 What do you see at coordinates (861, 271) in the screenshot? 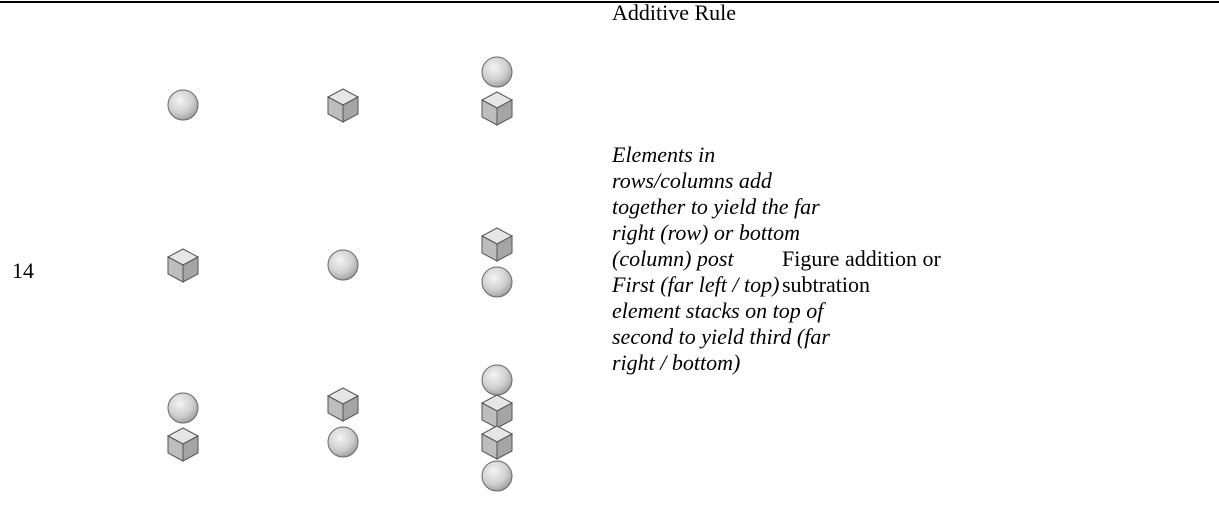
I see `category: Figure addition or subtration` at bounding box center [861, 271].